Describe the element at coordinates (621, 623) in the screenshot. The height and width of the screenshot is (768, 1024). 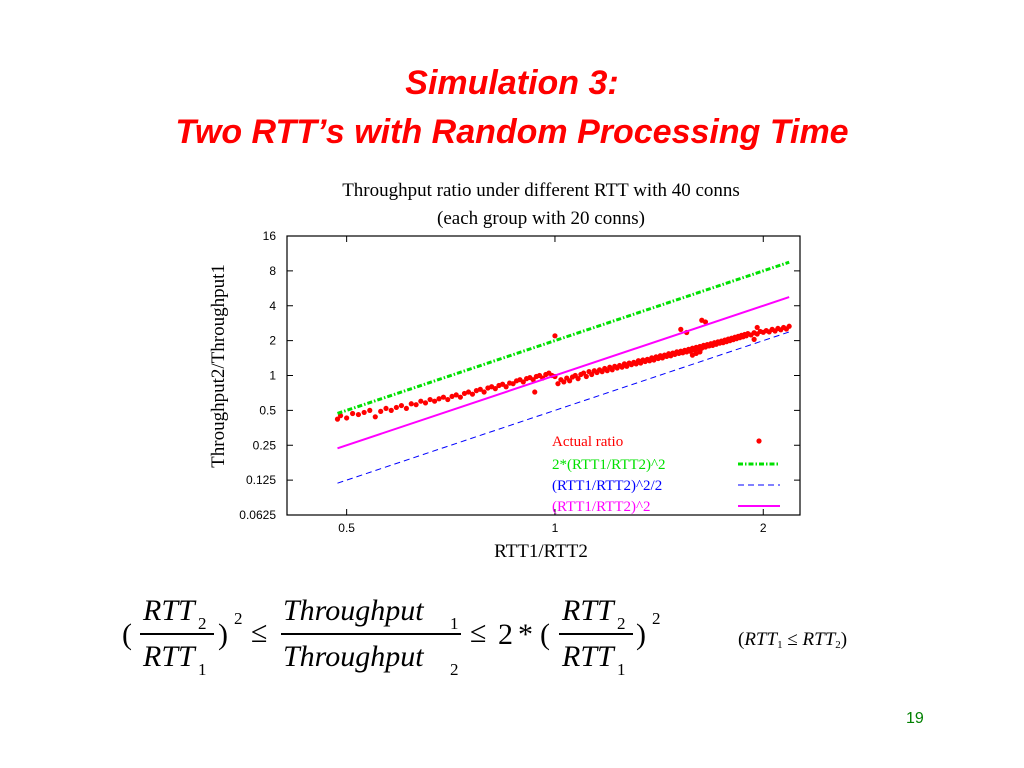
I see `eq-rtt-numerator-2-sub: 2` at that location.